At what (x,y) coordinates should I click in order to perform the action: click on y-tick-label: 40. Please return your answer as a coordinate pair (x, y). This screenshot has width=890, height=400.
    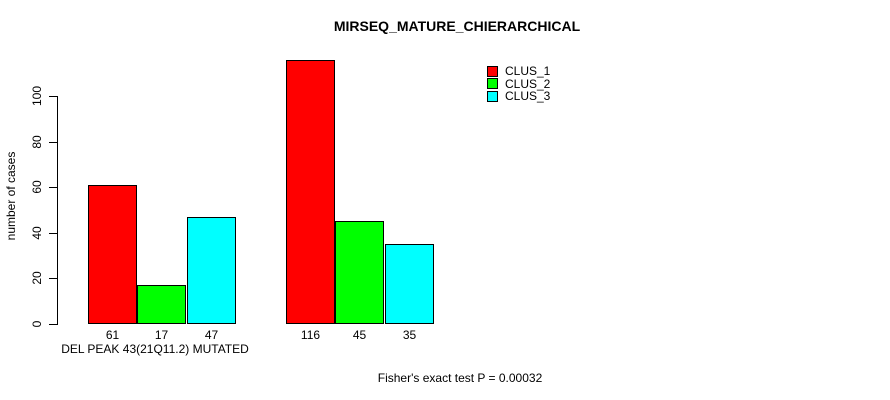
    Looking at the image, I should click on (37, 233).